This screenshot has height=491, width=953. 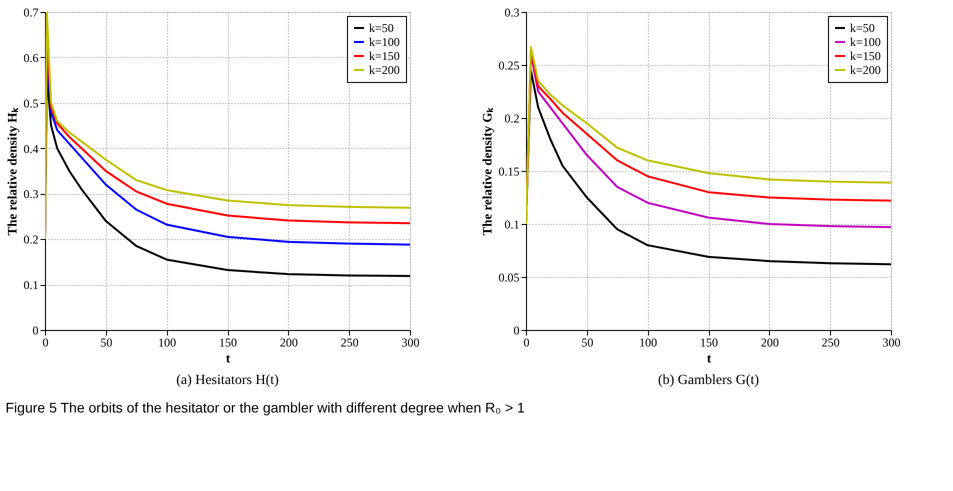 I want to click on y-tick-label: 0.4, so click(x=31, y=149).